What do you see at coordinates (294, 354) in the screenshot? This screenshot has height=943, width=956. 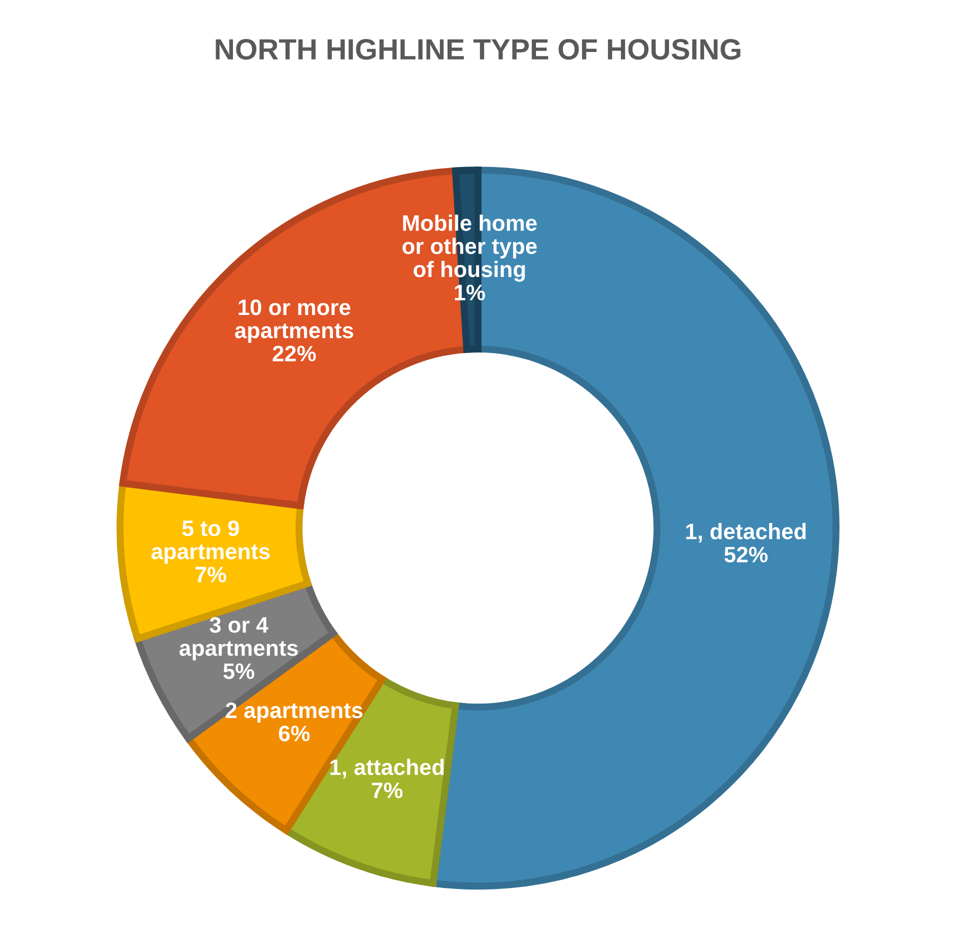 I see `data-label: 22%` at bounding box center [294, 354].